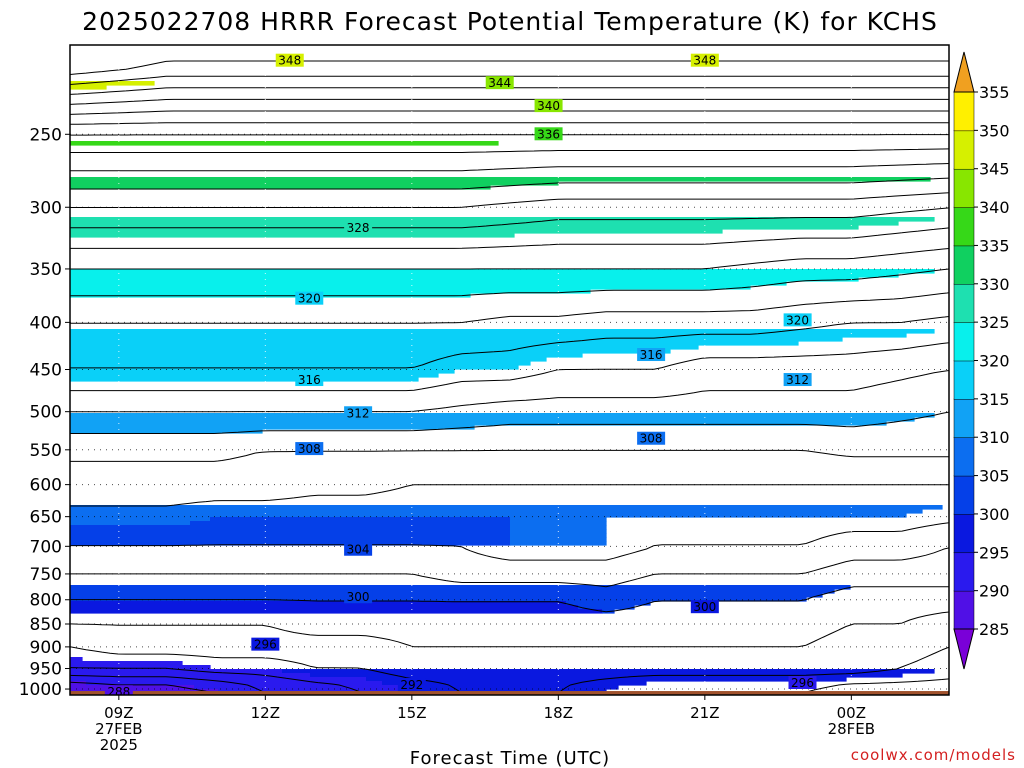 The height and width of the screenshot is (768, 1024). I want to click on ground, so click(509, 693).